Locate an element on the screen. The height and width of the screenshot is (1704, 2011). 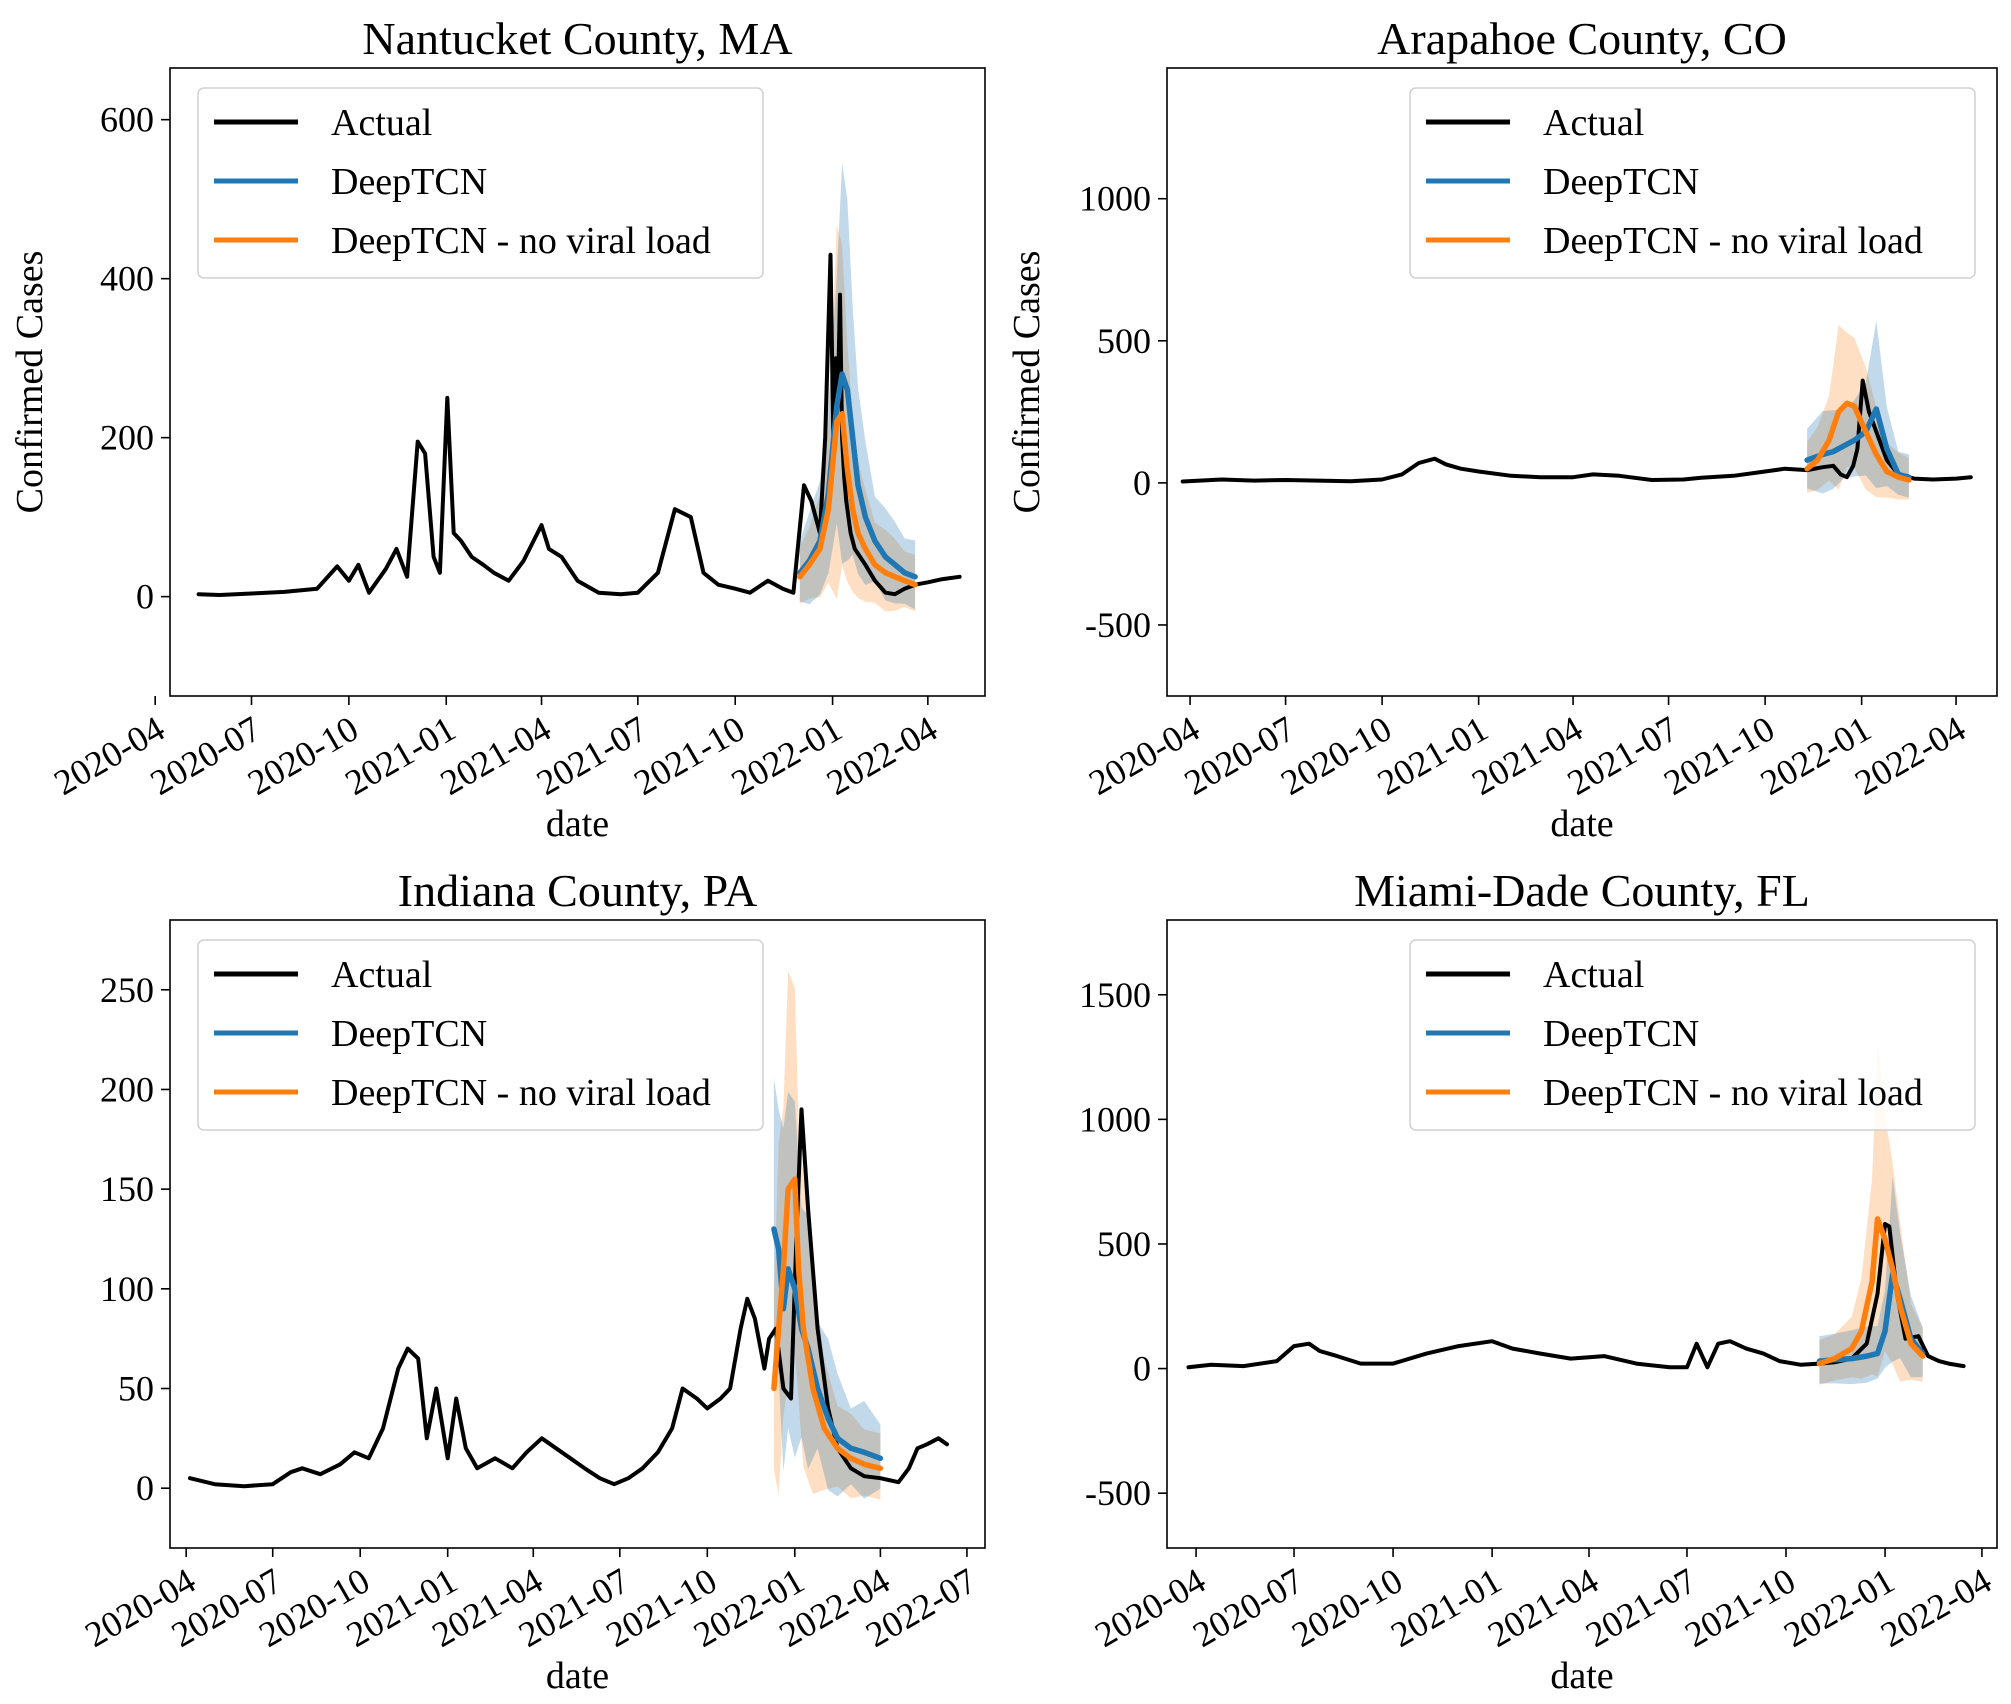
chart-title: Indiana County, PA is located at coordinates (578, 890).